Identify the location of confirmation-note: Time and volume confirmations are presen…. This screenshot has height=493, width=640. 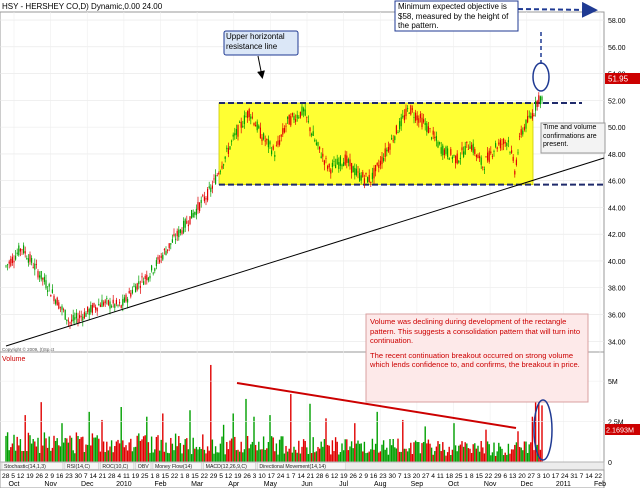
(570, 136).